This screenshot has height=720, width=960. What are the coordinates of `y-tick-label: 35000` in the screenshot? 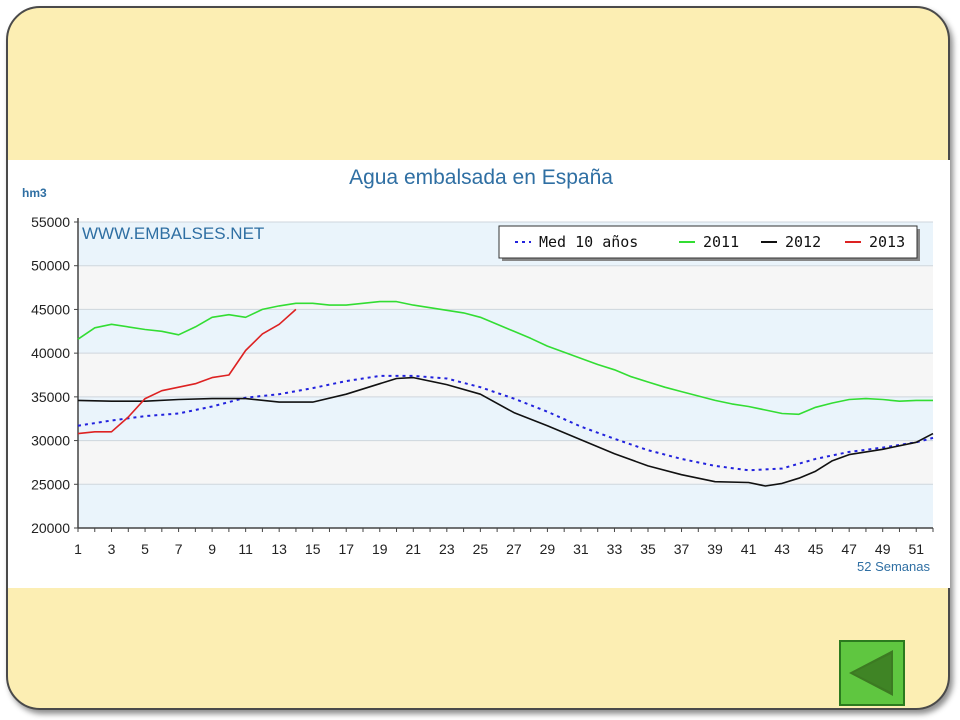 It's located at (50, 397).